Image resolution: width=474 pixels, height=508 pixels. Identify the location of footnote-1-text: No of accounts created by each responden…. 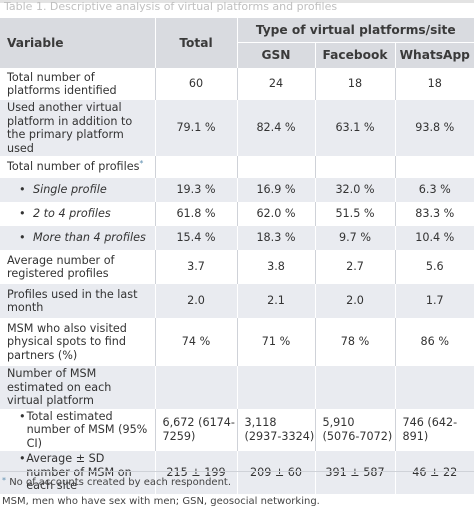
(120, 482).